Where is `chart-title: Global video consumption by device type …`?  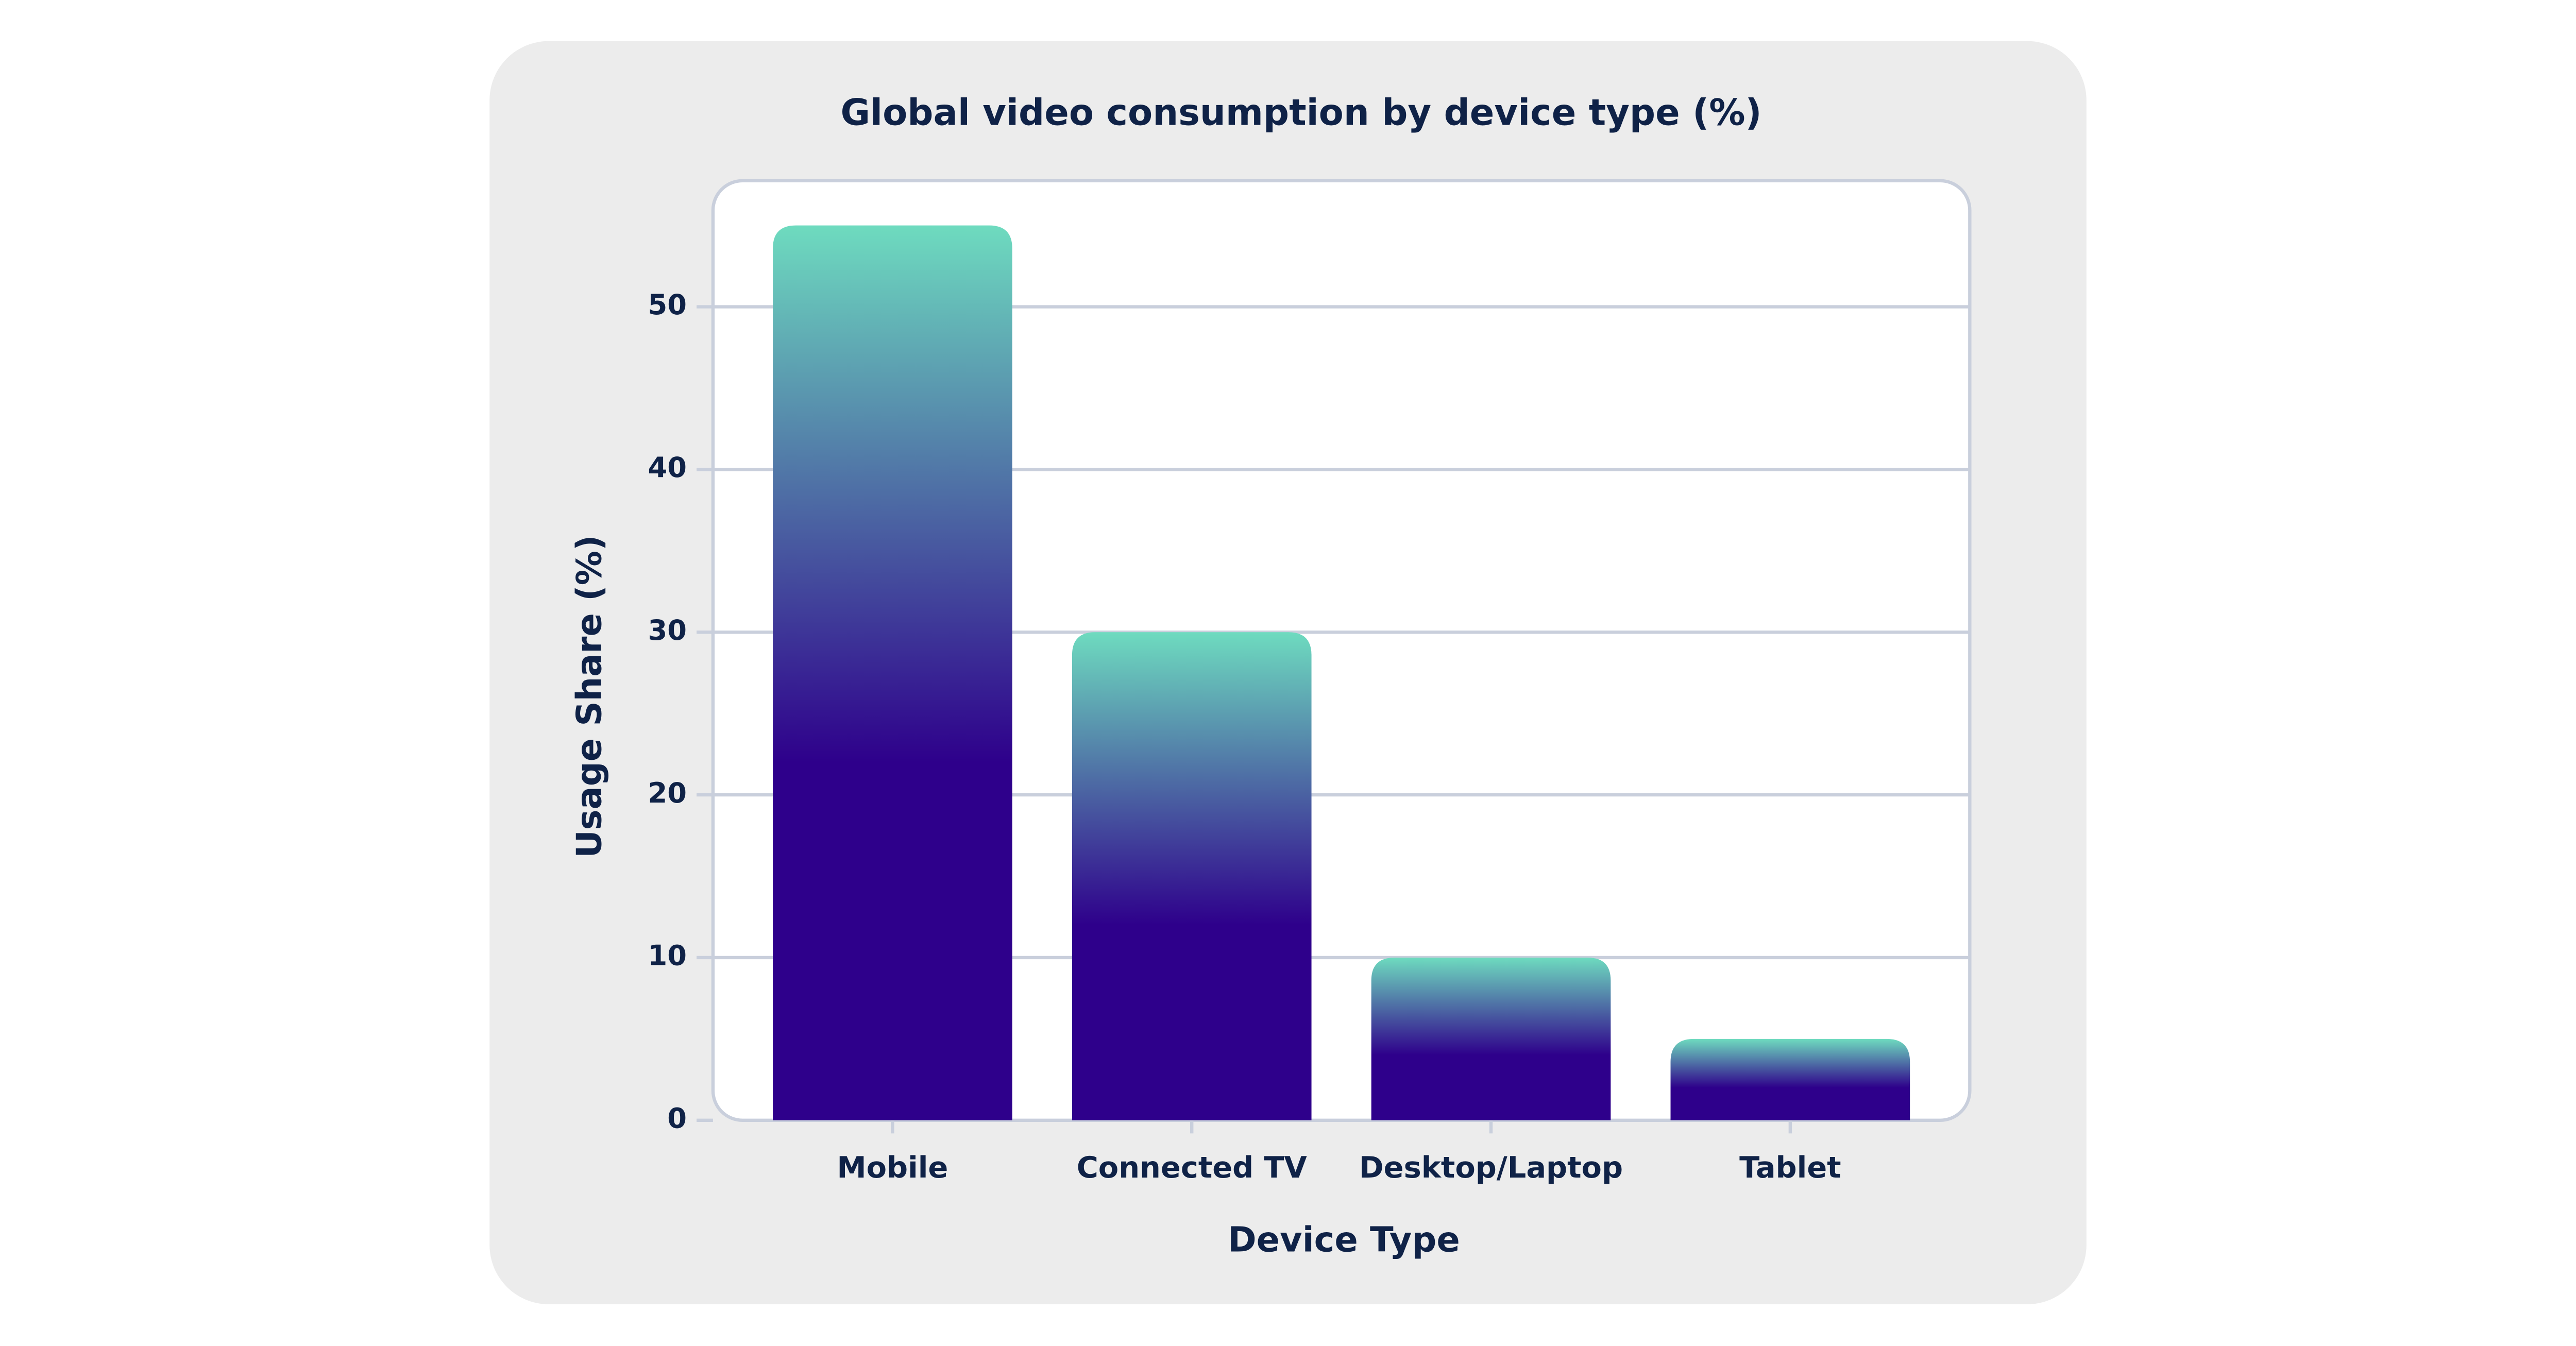
chart-title: Global video consumption by device type … is located at coordinates (1300, 112).